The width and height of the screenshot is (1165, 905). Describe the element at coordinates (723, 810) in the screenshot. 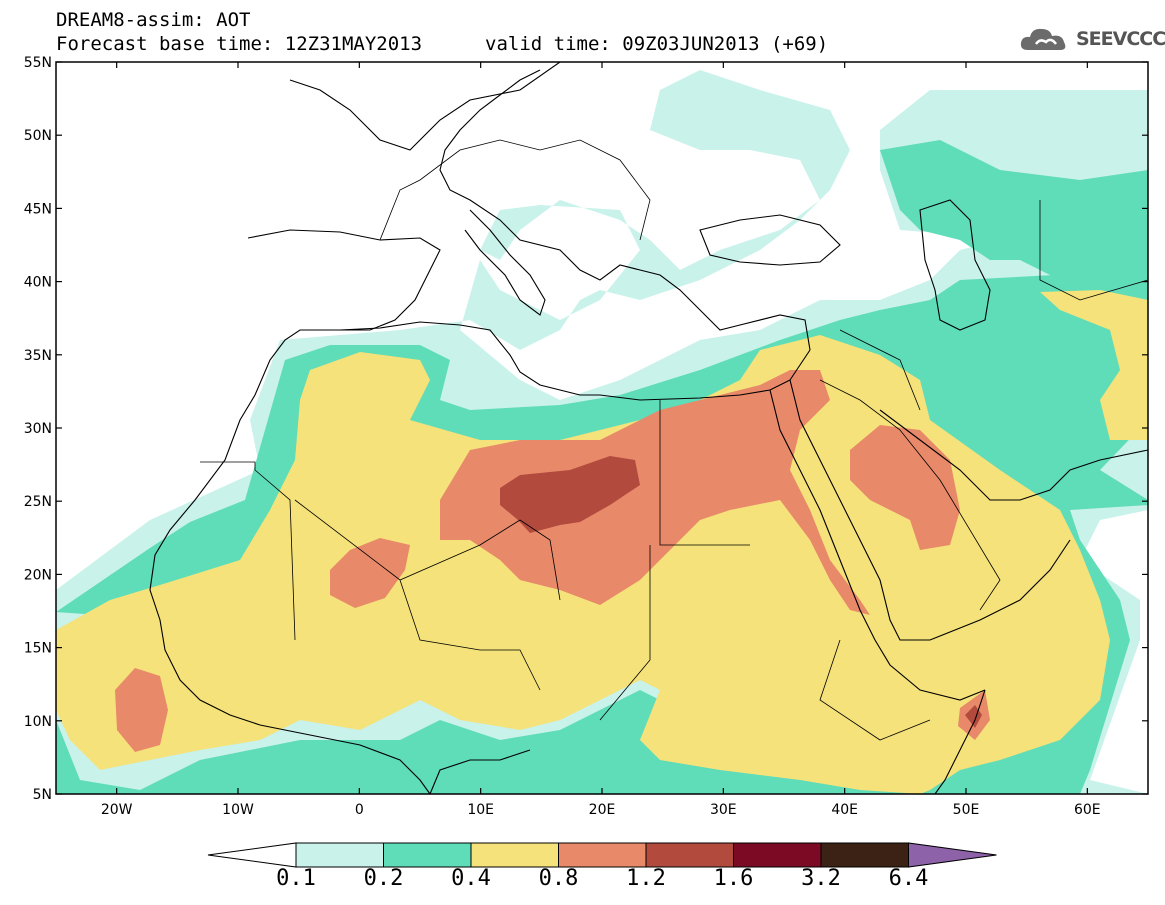

I see `lon-label: 30E` at that location.